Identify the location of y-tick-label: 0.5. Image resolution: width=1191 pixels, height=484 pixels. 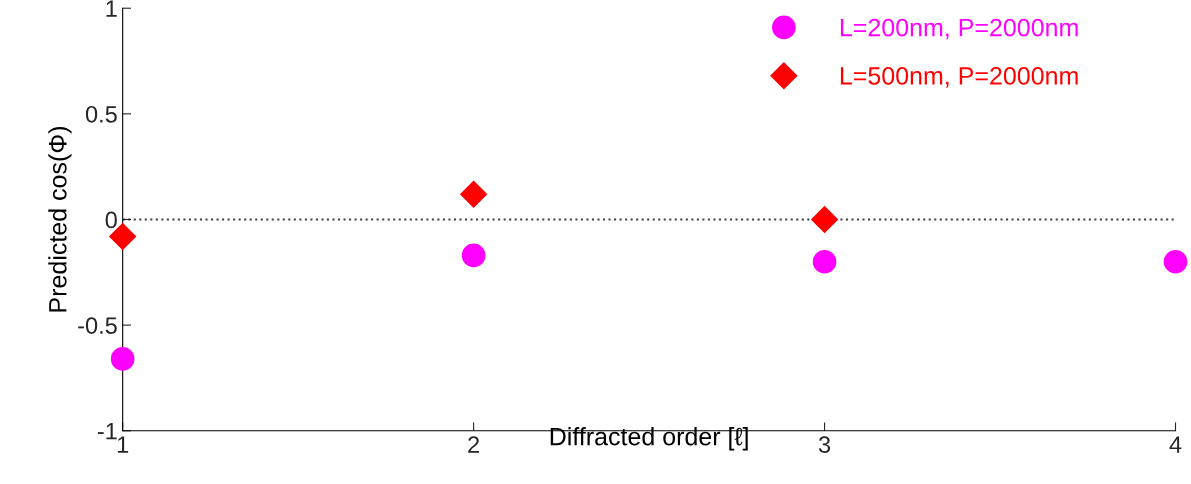
(101, 114).